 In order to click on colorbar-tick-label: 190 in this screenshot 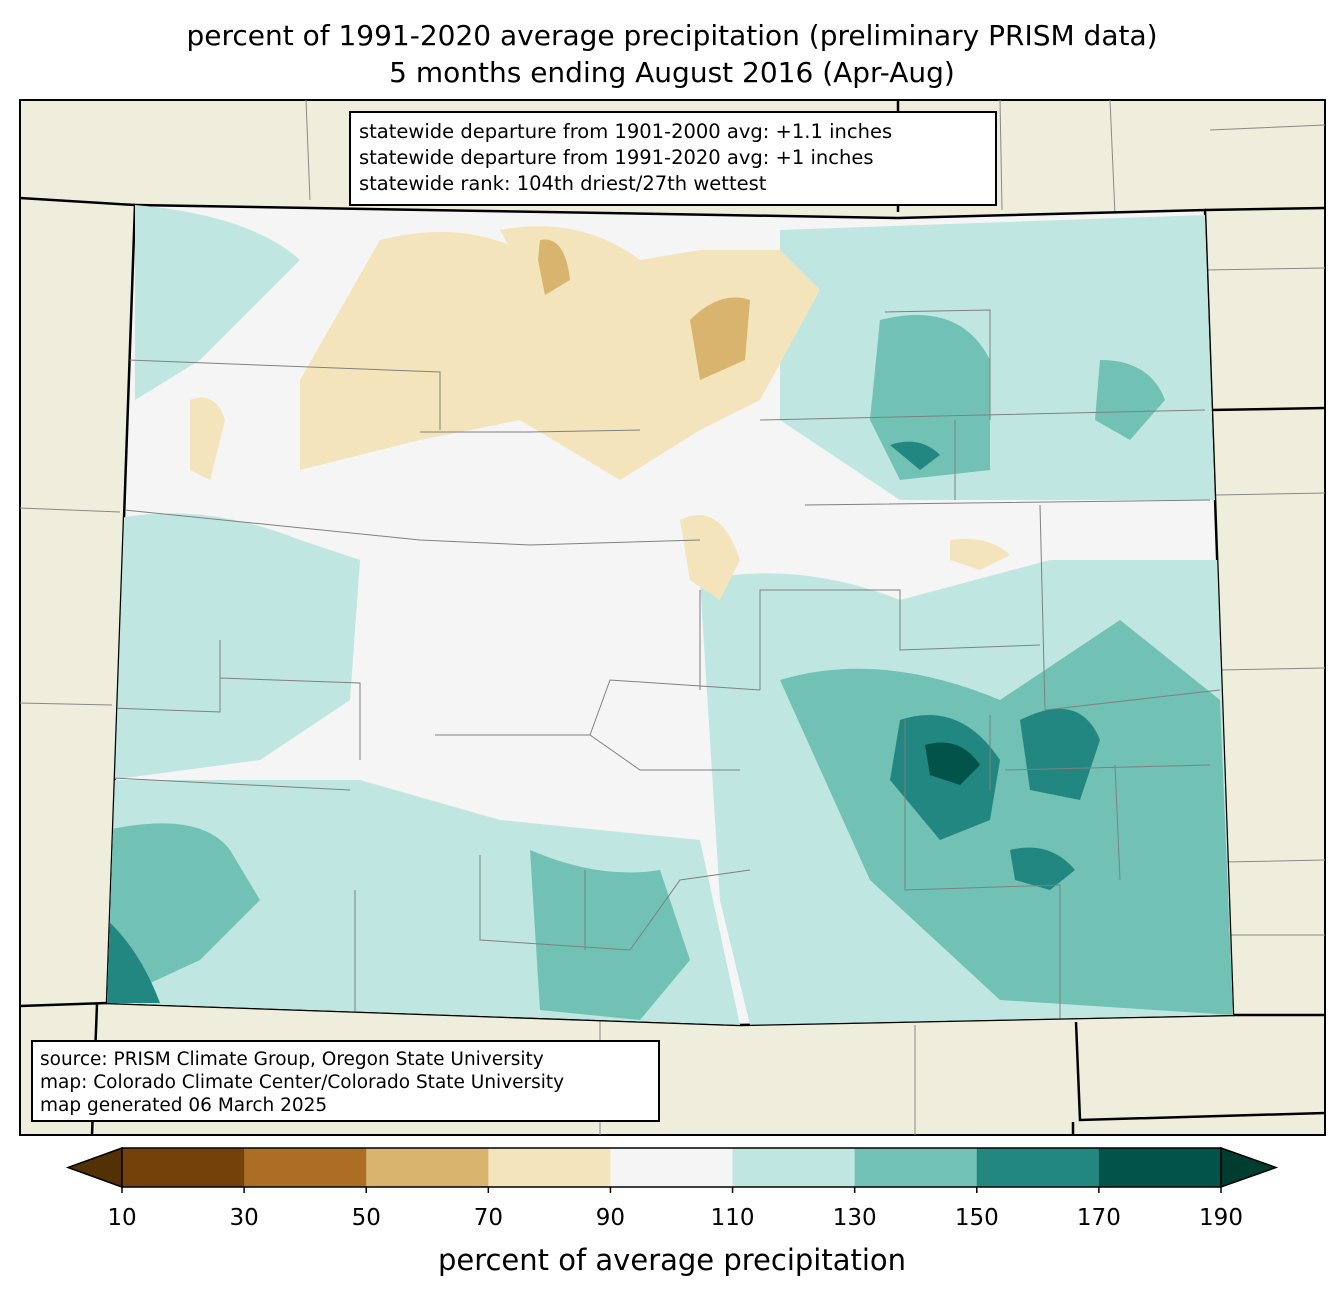, I will do `click(1221, 1218)`.